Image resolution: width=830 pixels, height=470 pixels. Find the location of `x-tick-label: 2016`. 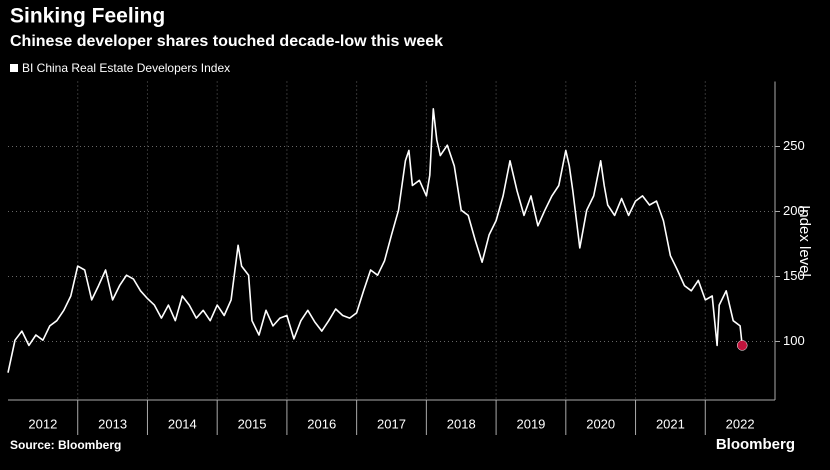

x-tick-label: 2016 is located at coordinates (321, 423).